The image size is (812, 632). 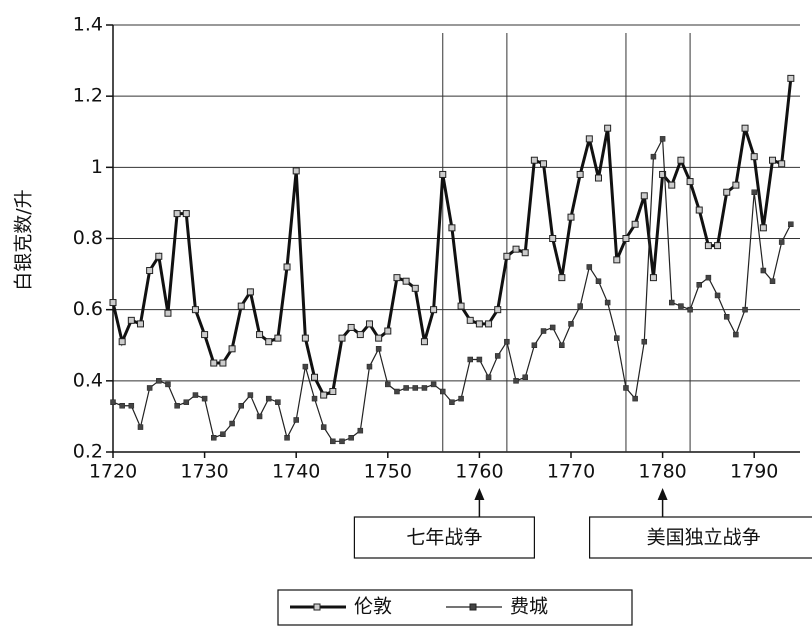 I want to click on y-tick-label: 0.4, so click(x=88, y=380).